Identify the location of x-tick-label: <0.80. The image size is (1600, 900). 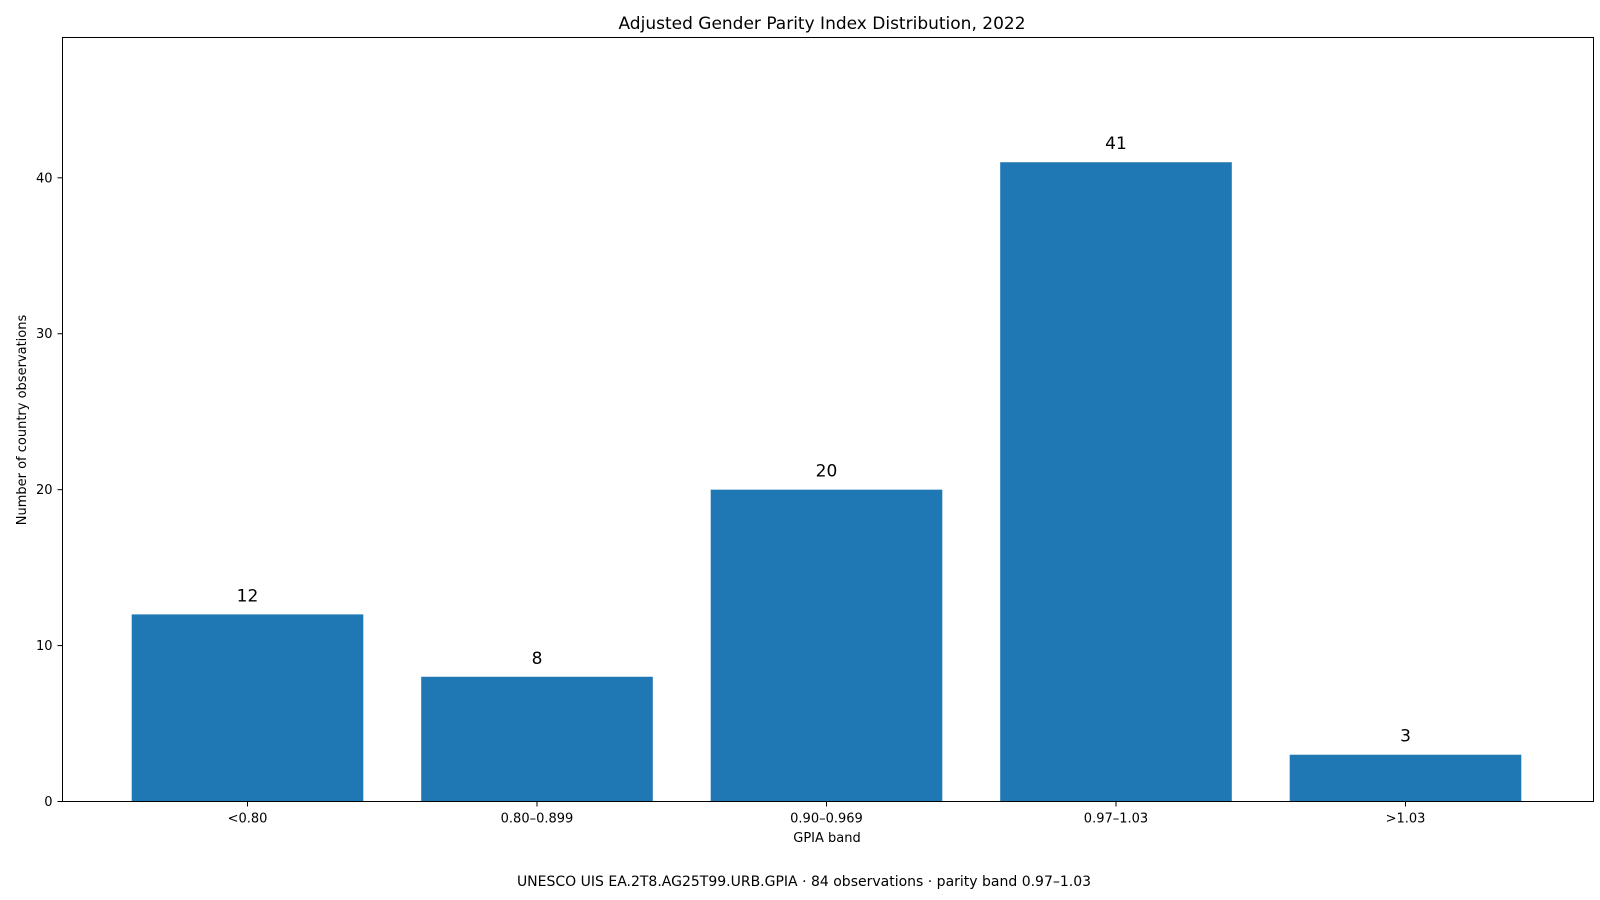
(248, 819).